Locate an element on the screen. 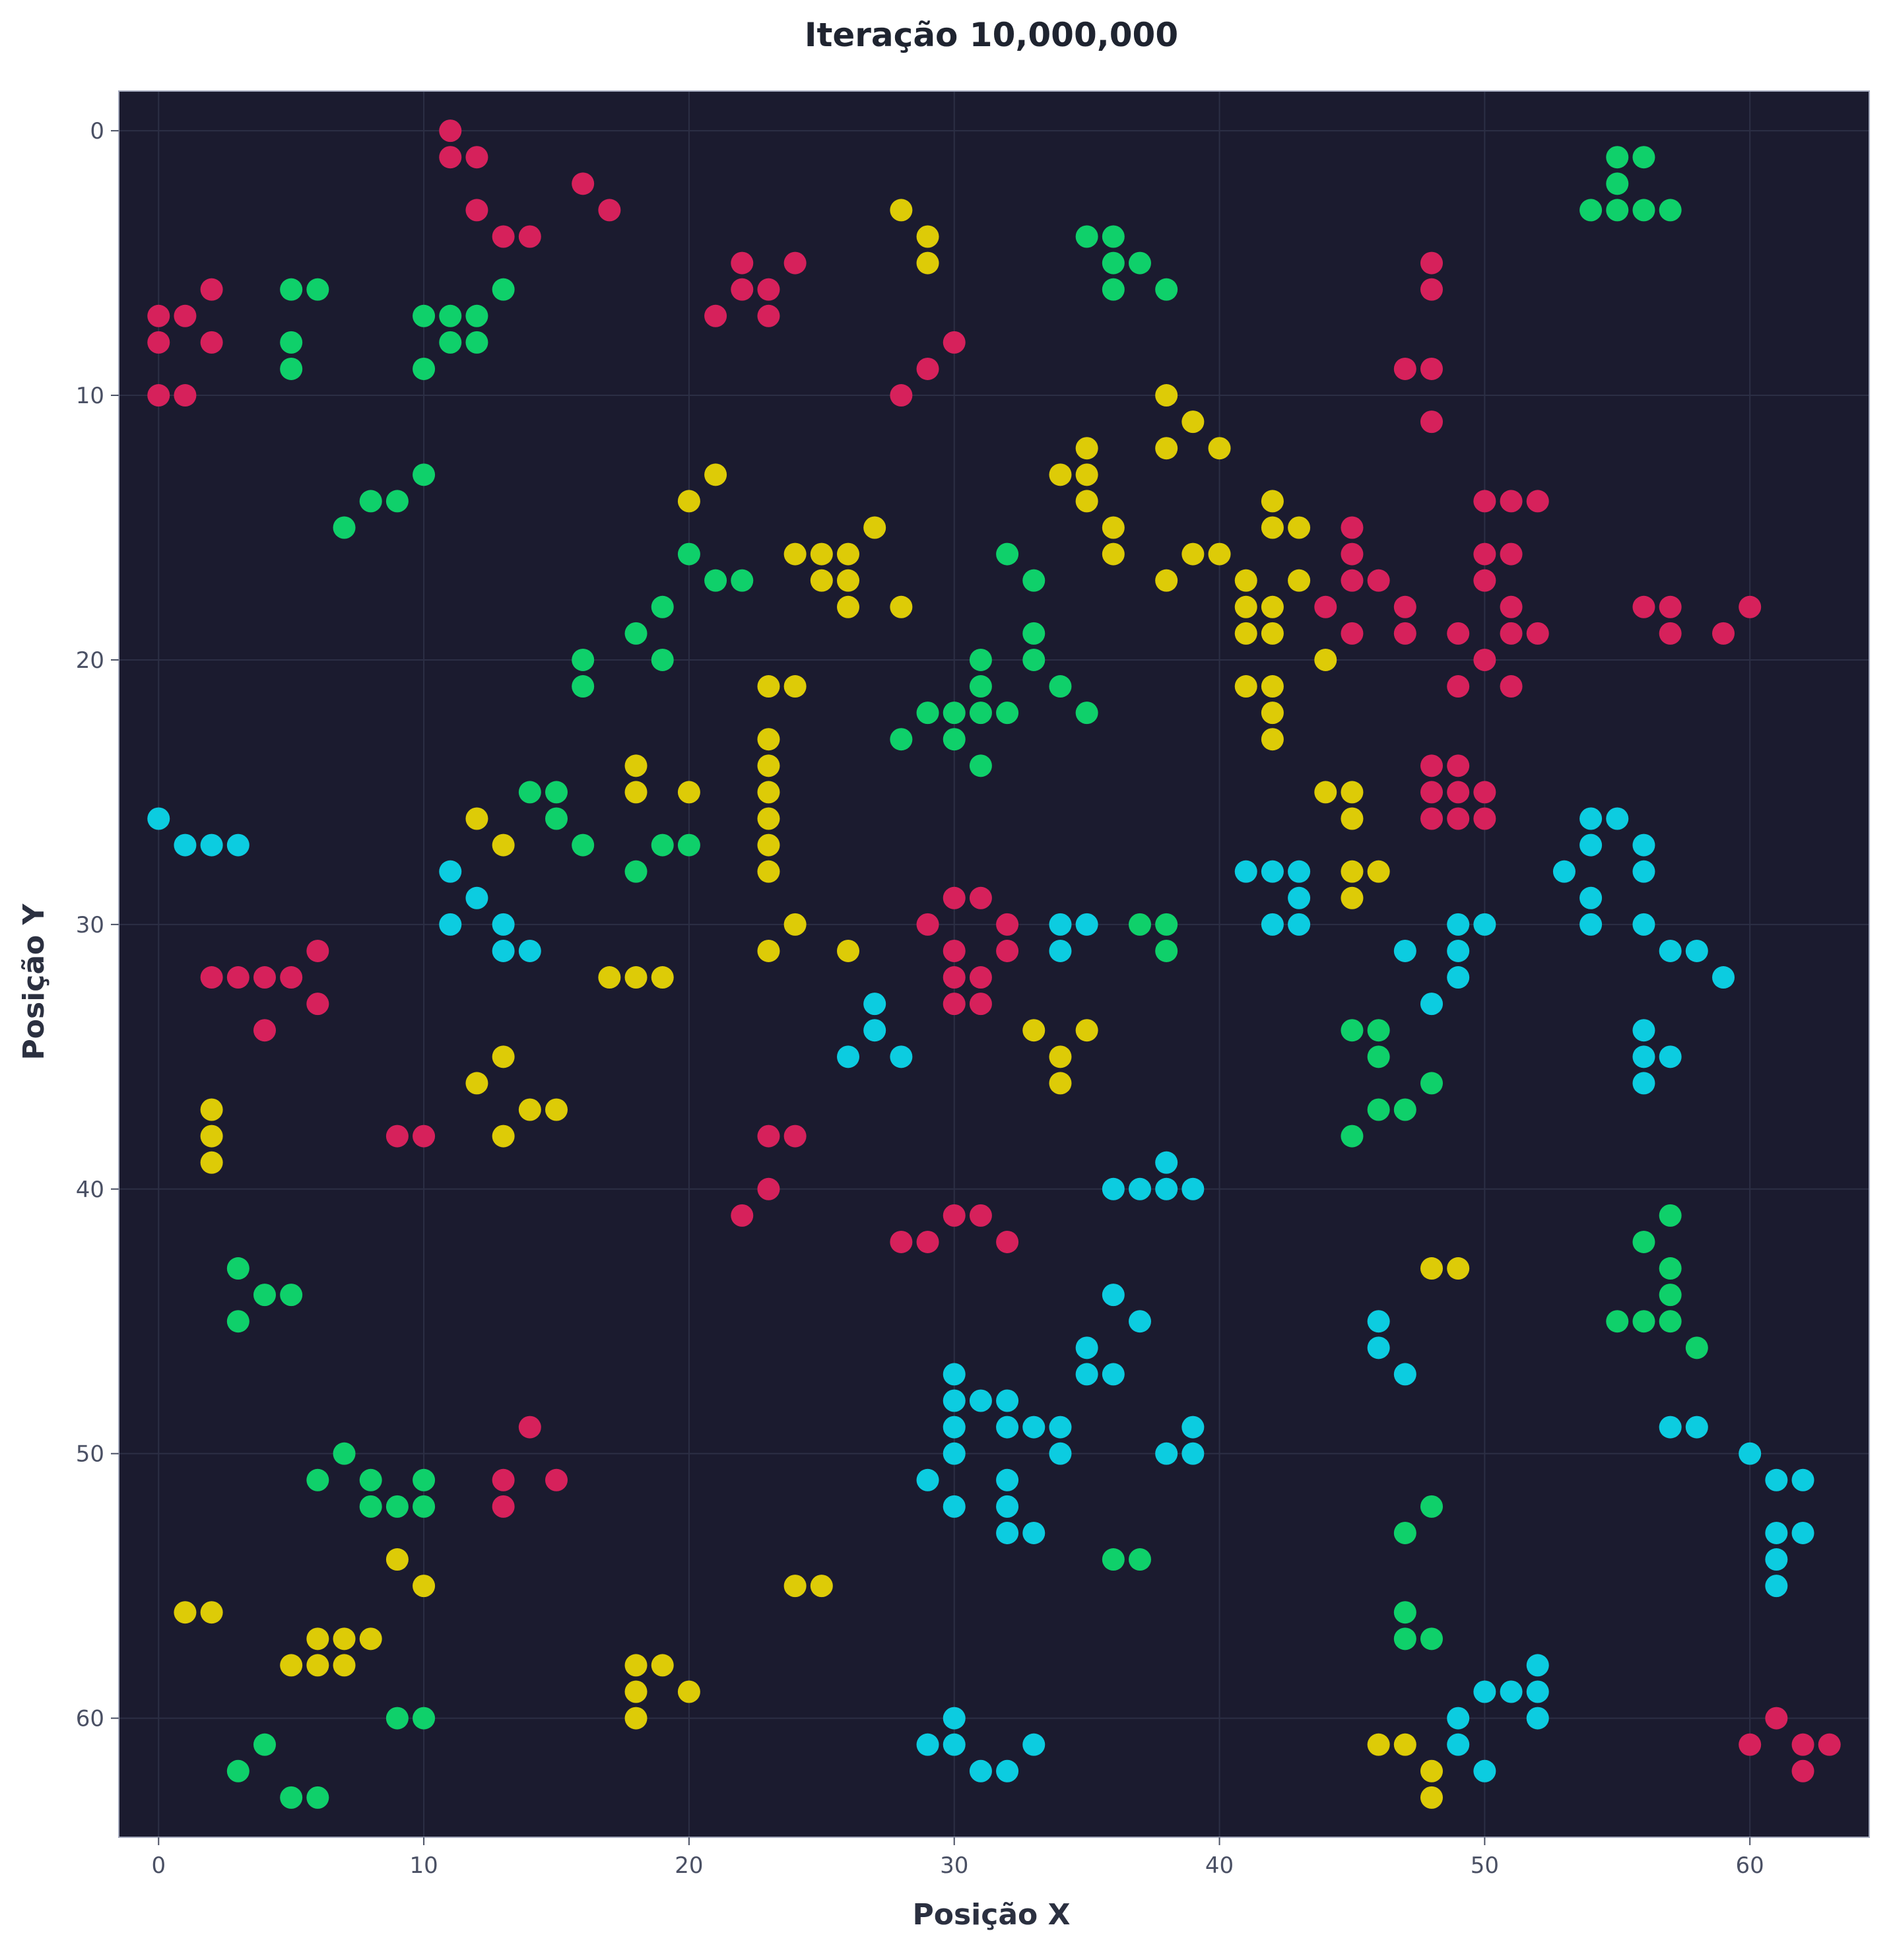 The height and width of the screenshot is (1960, 1893). y-tick-label: 10 is located at coordinates (90, 396).